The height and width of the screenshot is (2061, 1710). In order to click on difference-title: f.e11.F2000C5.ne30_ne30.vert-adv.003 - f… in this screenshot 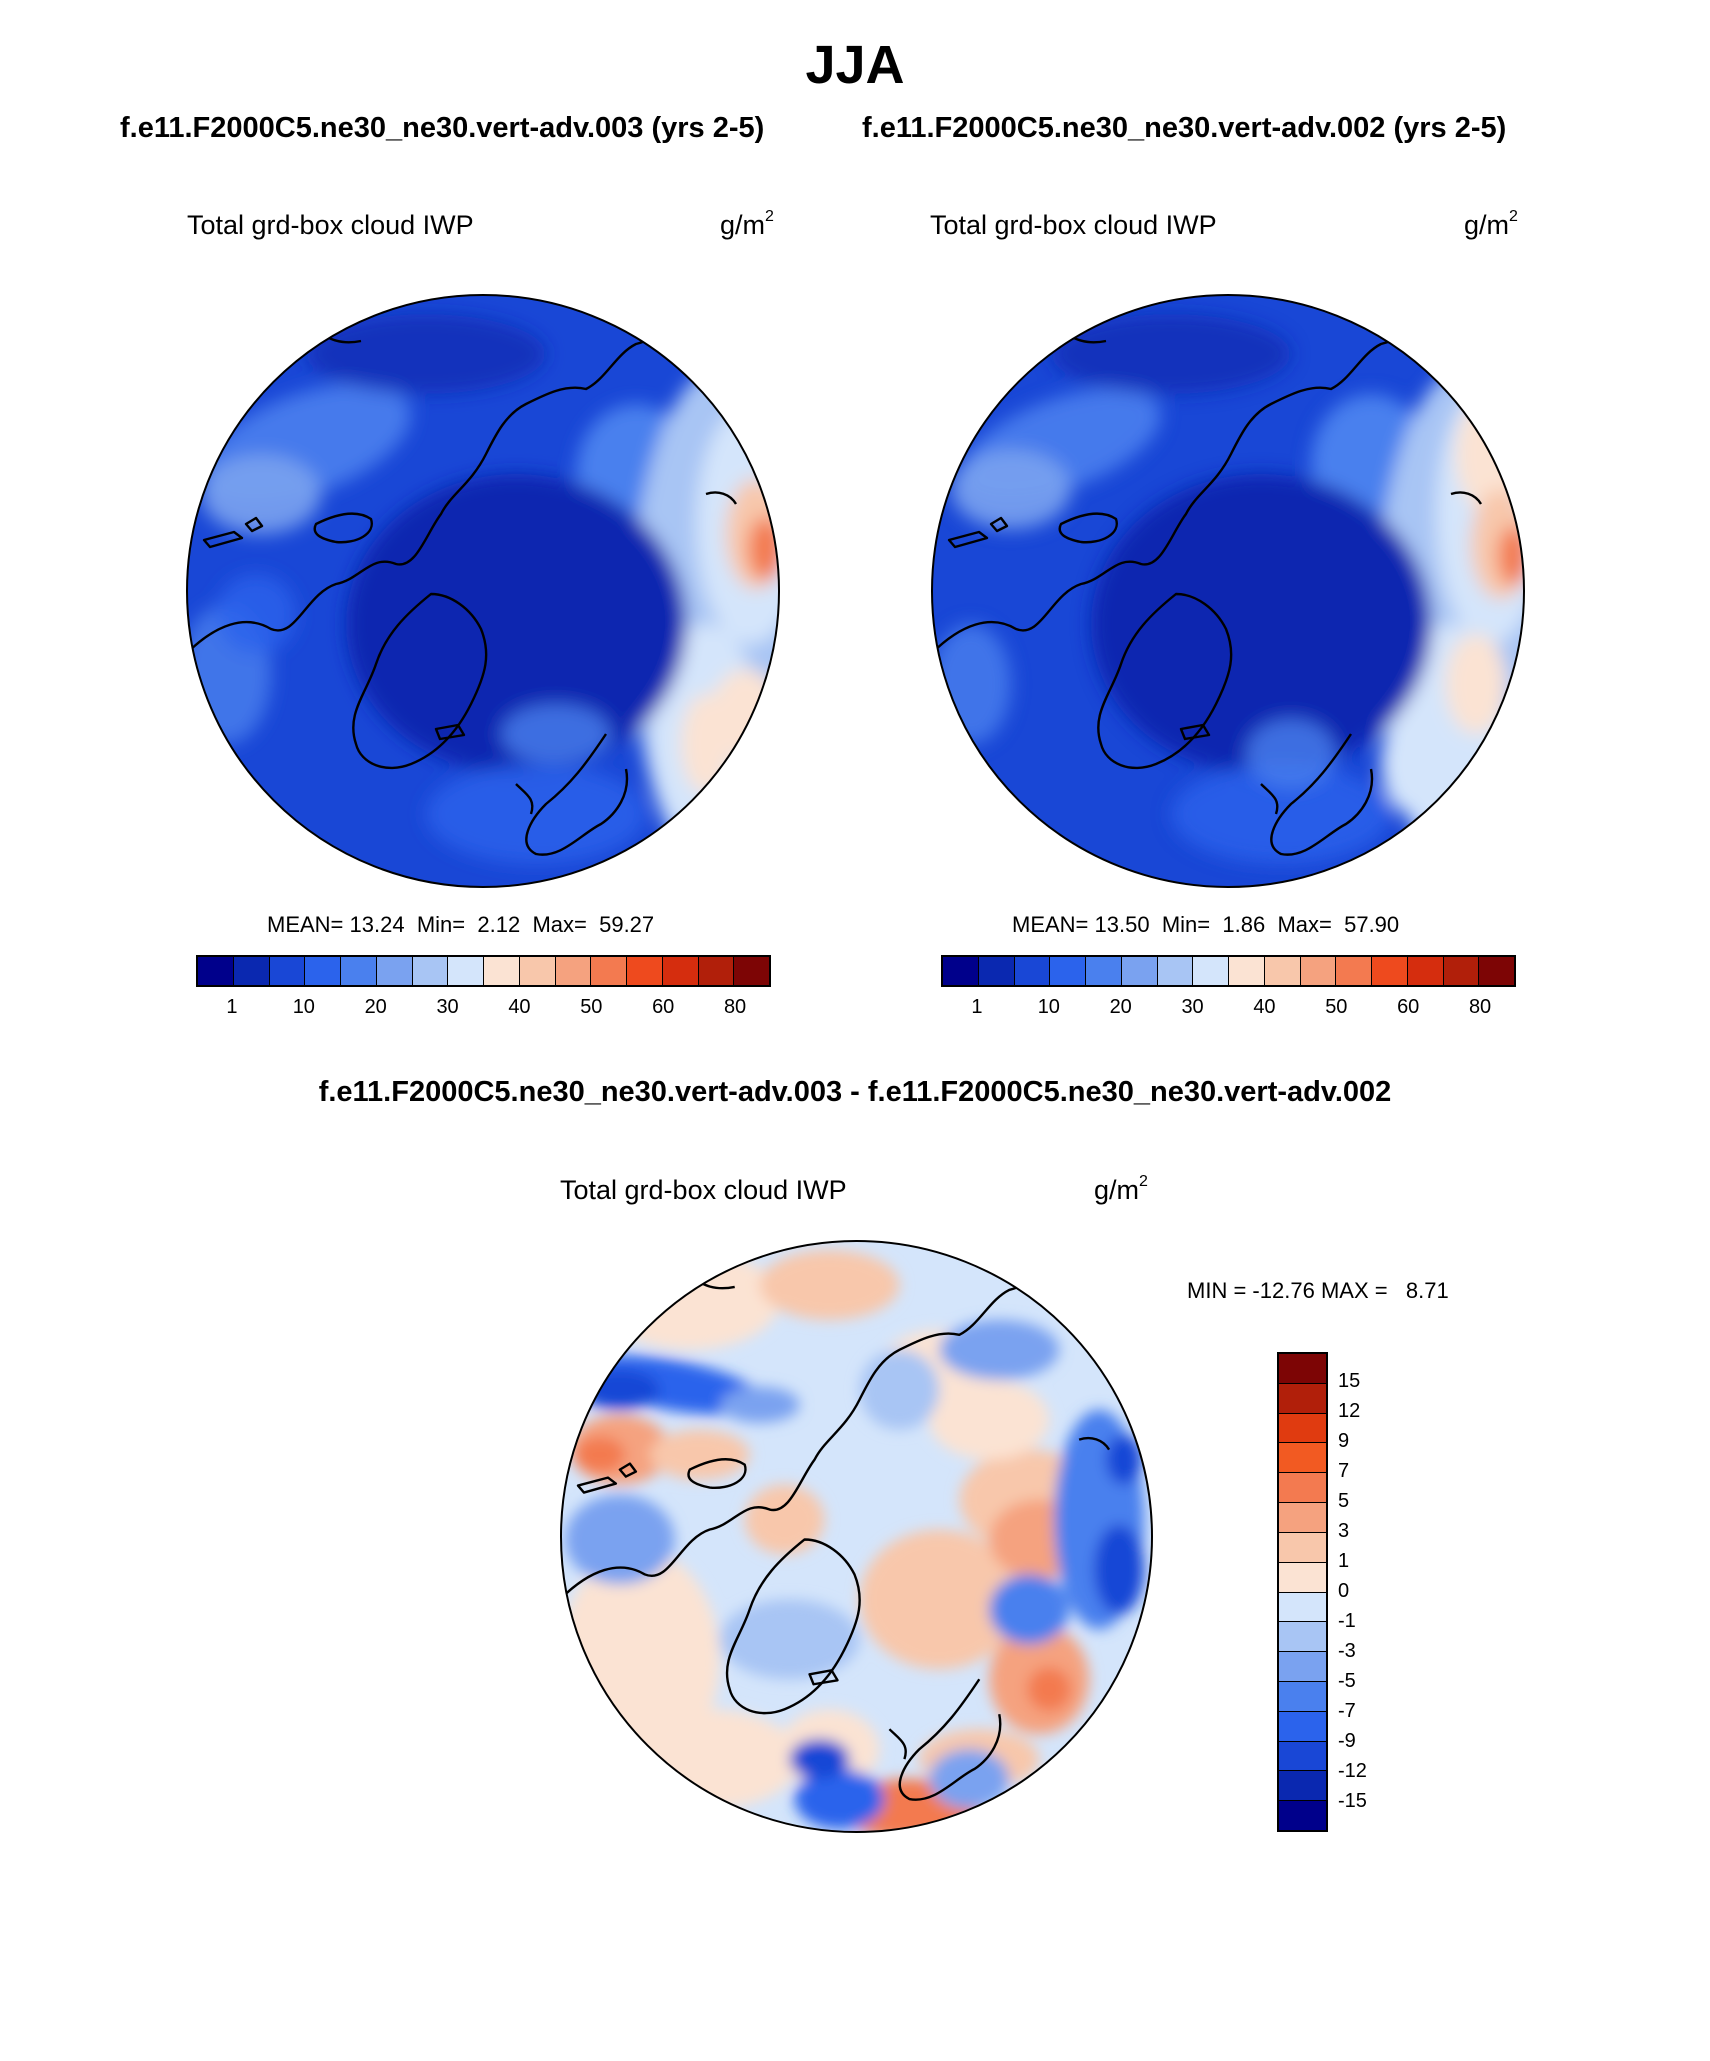, I will do `click(855, 1092)`.